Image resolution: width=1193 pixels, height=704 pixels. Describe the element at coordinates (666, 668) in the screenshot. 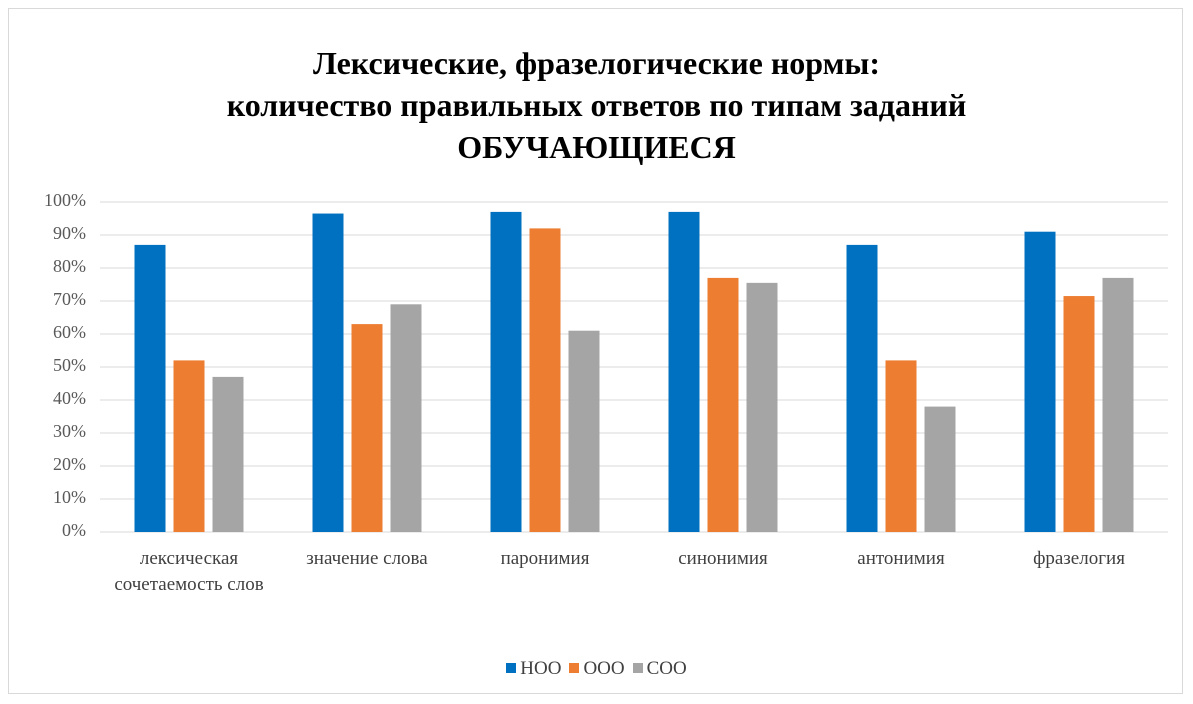

I see `legend-label: СОО` at that location.